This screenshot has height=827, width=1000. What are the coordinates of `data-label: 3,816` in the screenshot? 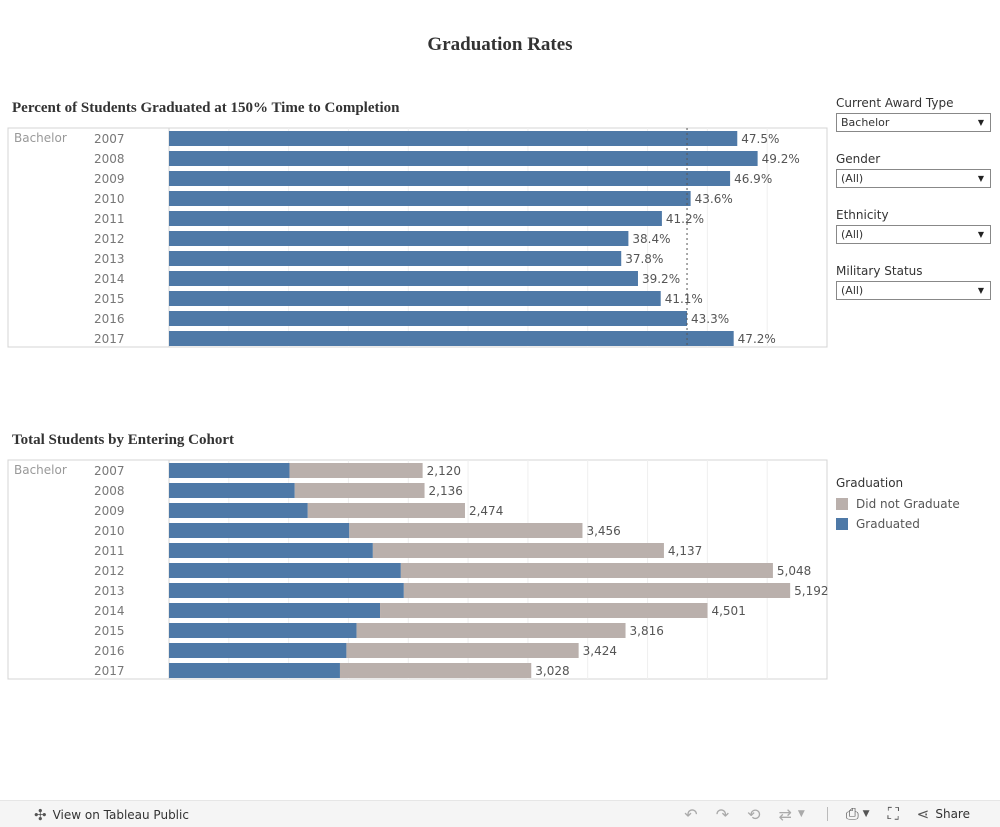 It's located at (647, 631).